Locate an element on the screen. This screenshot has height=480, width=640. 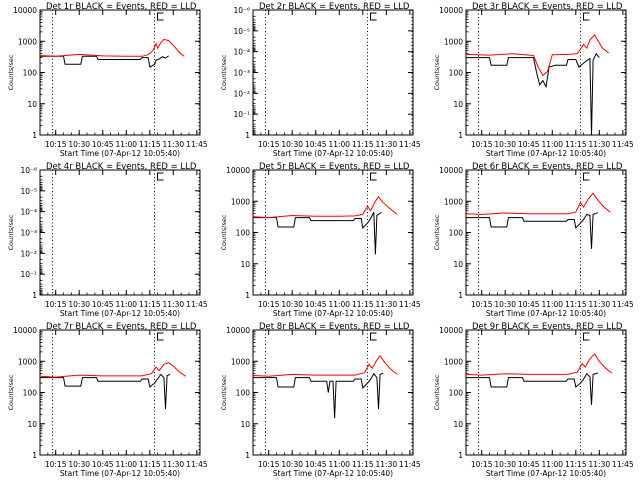
panel-3-ytick-label: 10 is located at coordinates (458, 104).